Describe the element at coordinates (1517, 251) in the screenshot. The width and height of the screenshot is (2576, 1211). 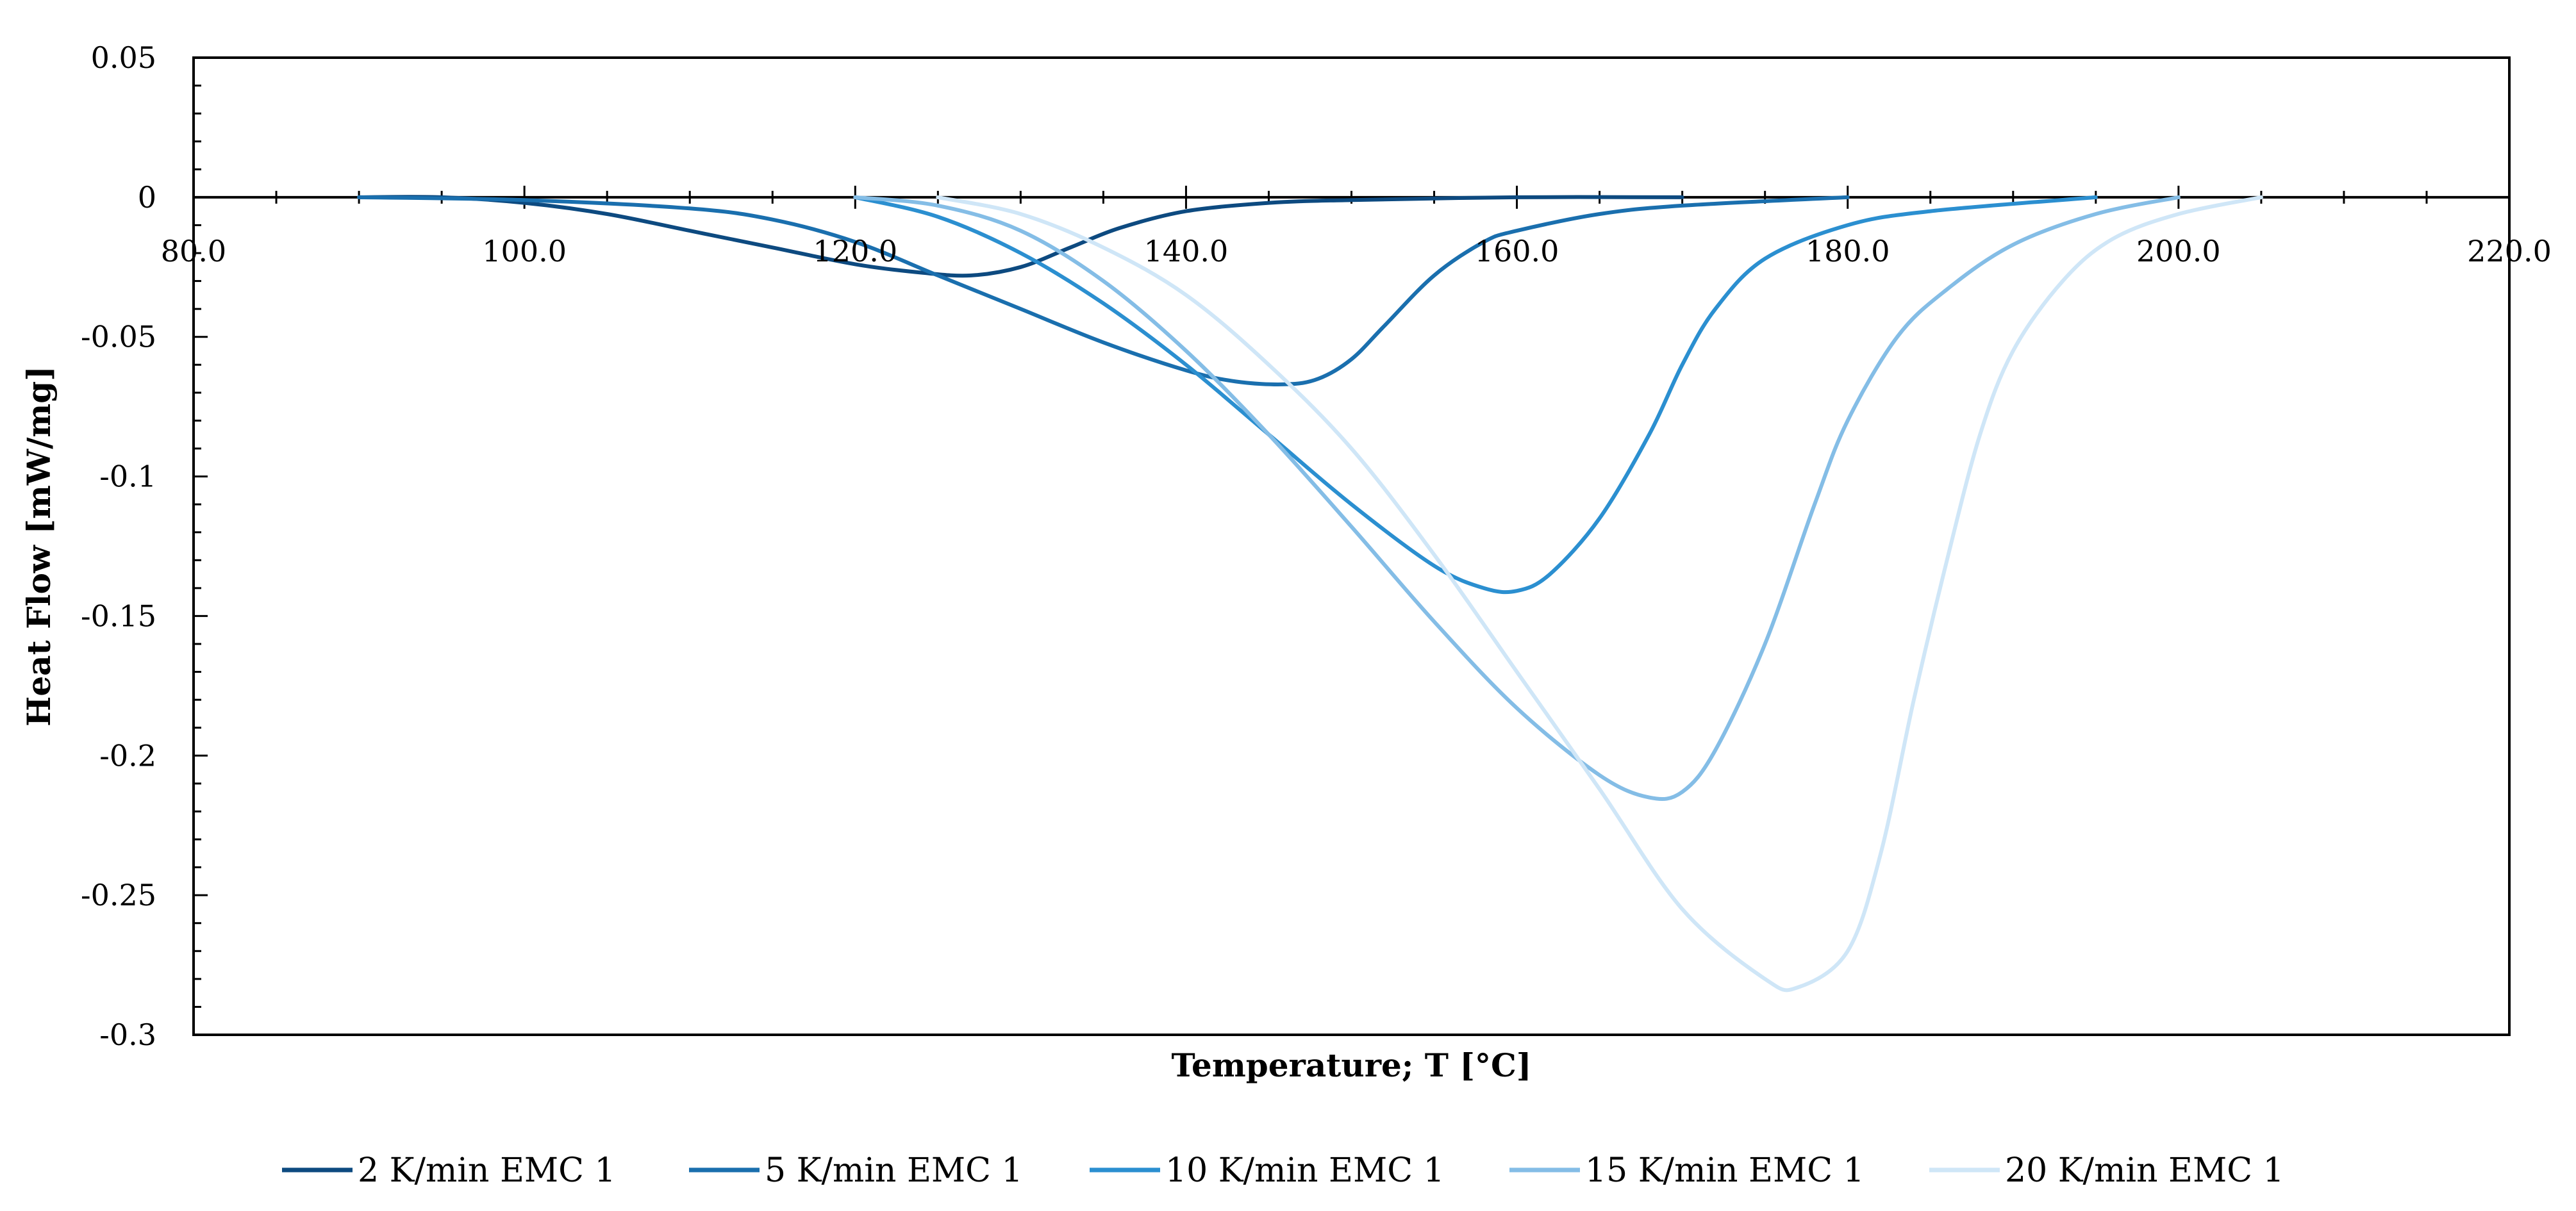
I see `x-tick-label: 160.0` at that location.